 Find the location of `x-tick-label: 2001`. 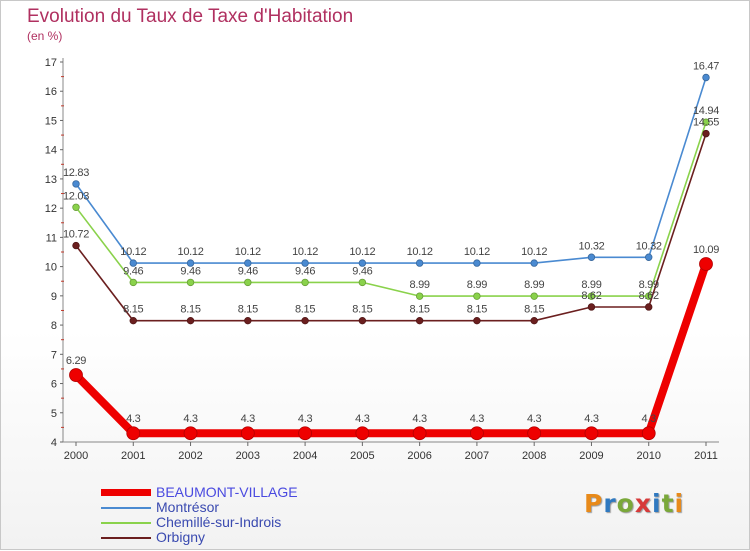

x-tick-label: 2001 is located at coordinates (133, 456).